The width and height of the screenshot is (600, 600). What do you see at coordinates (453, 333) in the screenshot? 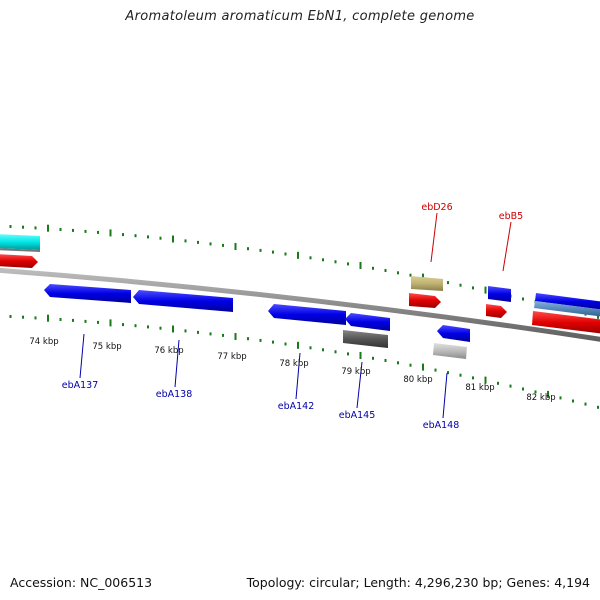
I see `feature-ebA148-cds` at bounding box center [453, 333].